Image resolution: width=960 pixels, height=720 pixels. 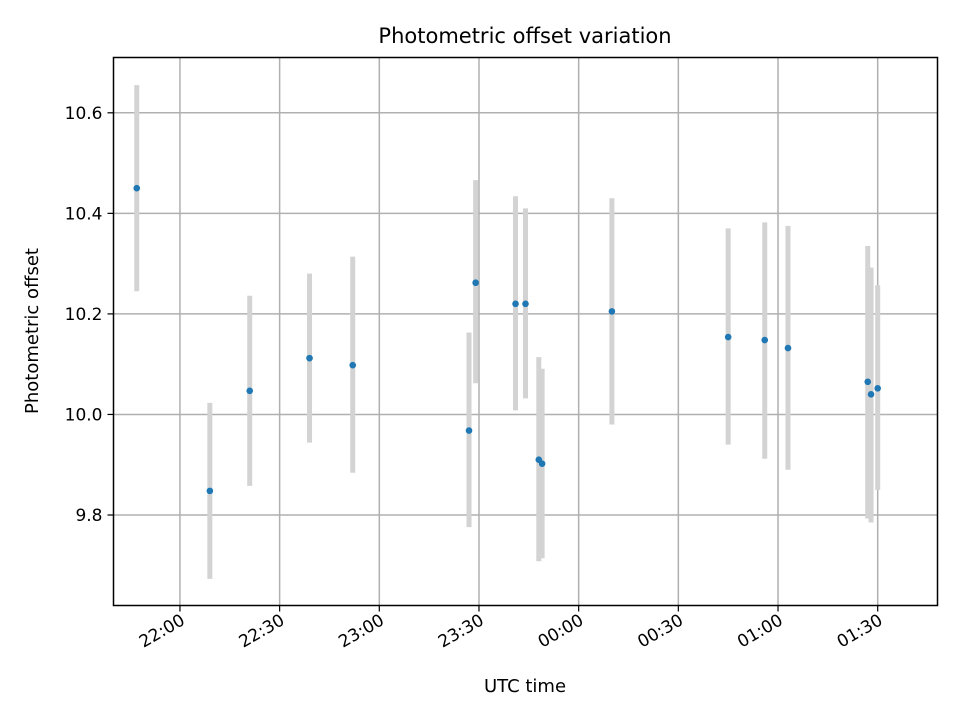 What do you see at coordinates (461, 632) in the screenshot?
I see `x-tick-label: 23:30` at bounding box center [461, 632].